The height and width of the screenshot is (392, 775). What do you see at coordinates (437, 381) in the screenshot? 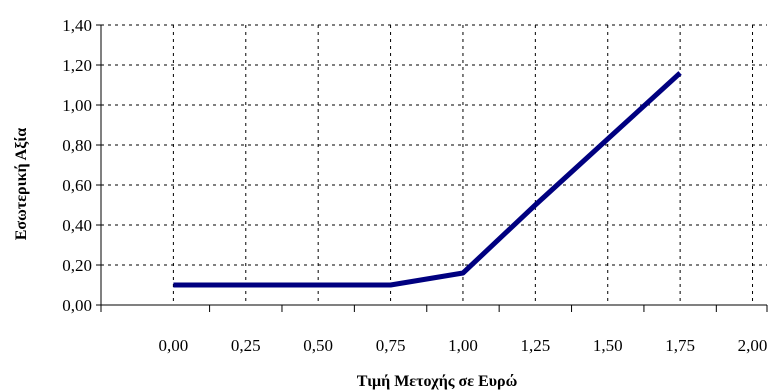
I see `x-axis-title: Τιμή Μετοχής σε Ευρώ` at bounding box center [437, 381].